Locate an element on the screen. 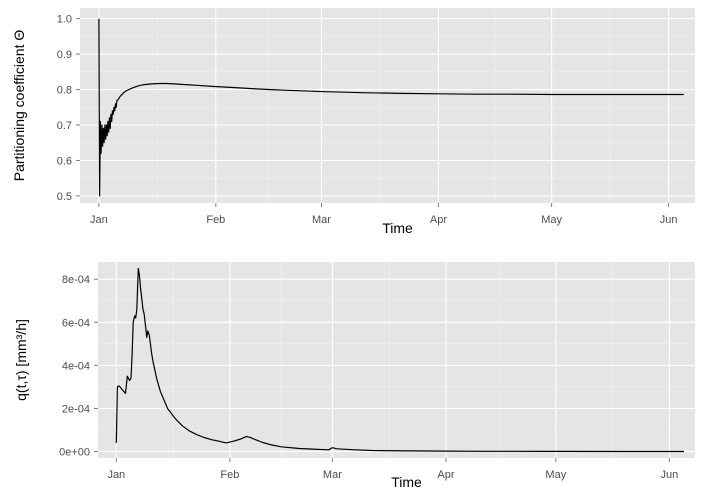 The width and height of the screenshot is (706, 491). y-tick-label: 4e-04 is located at coordinates (76, 366).